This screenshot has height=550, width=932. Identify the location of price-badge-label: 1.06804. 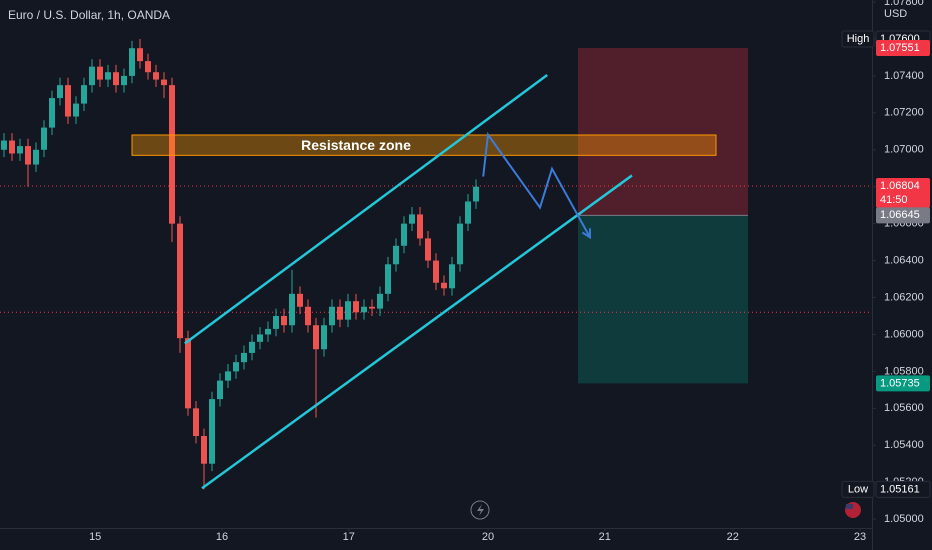
(900, 186).